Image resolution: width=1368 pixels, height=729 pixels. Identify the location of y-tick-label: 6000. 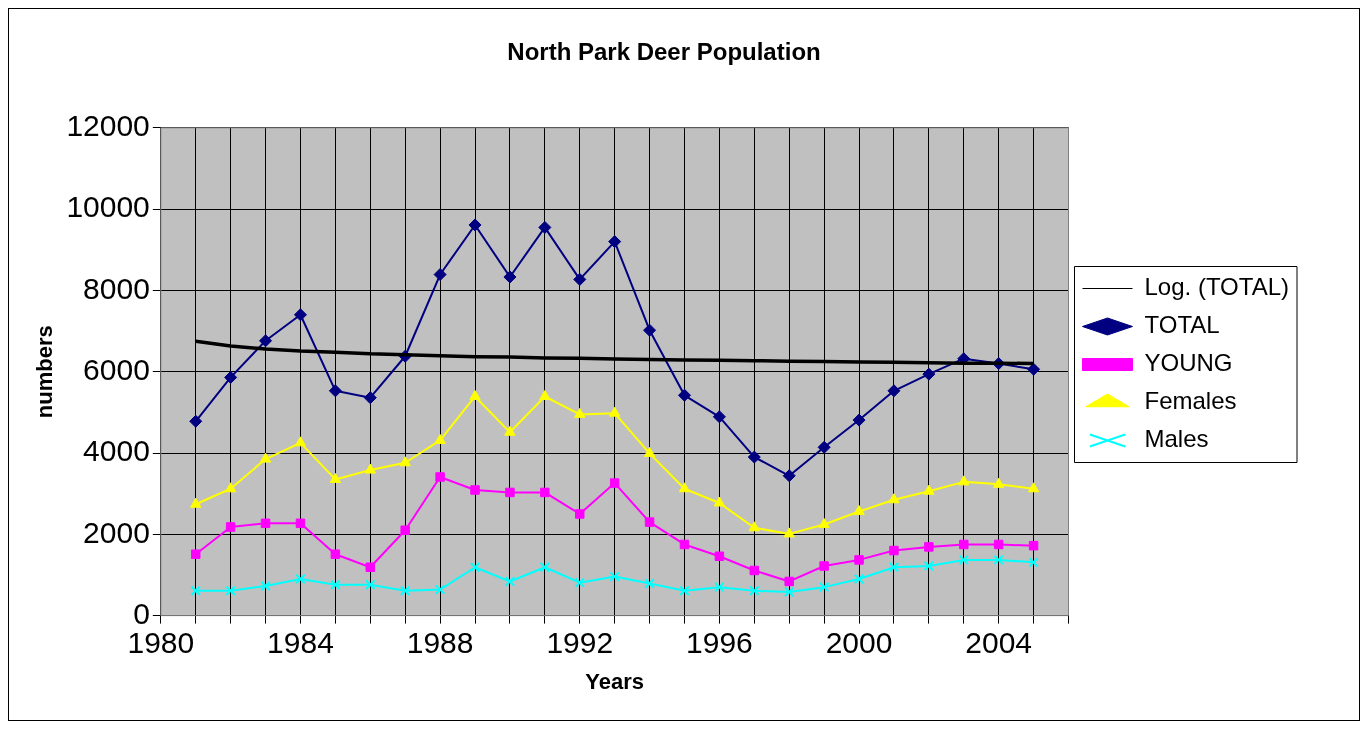
(116, 369).